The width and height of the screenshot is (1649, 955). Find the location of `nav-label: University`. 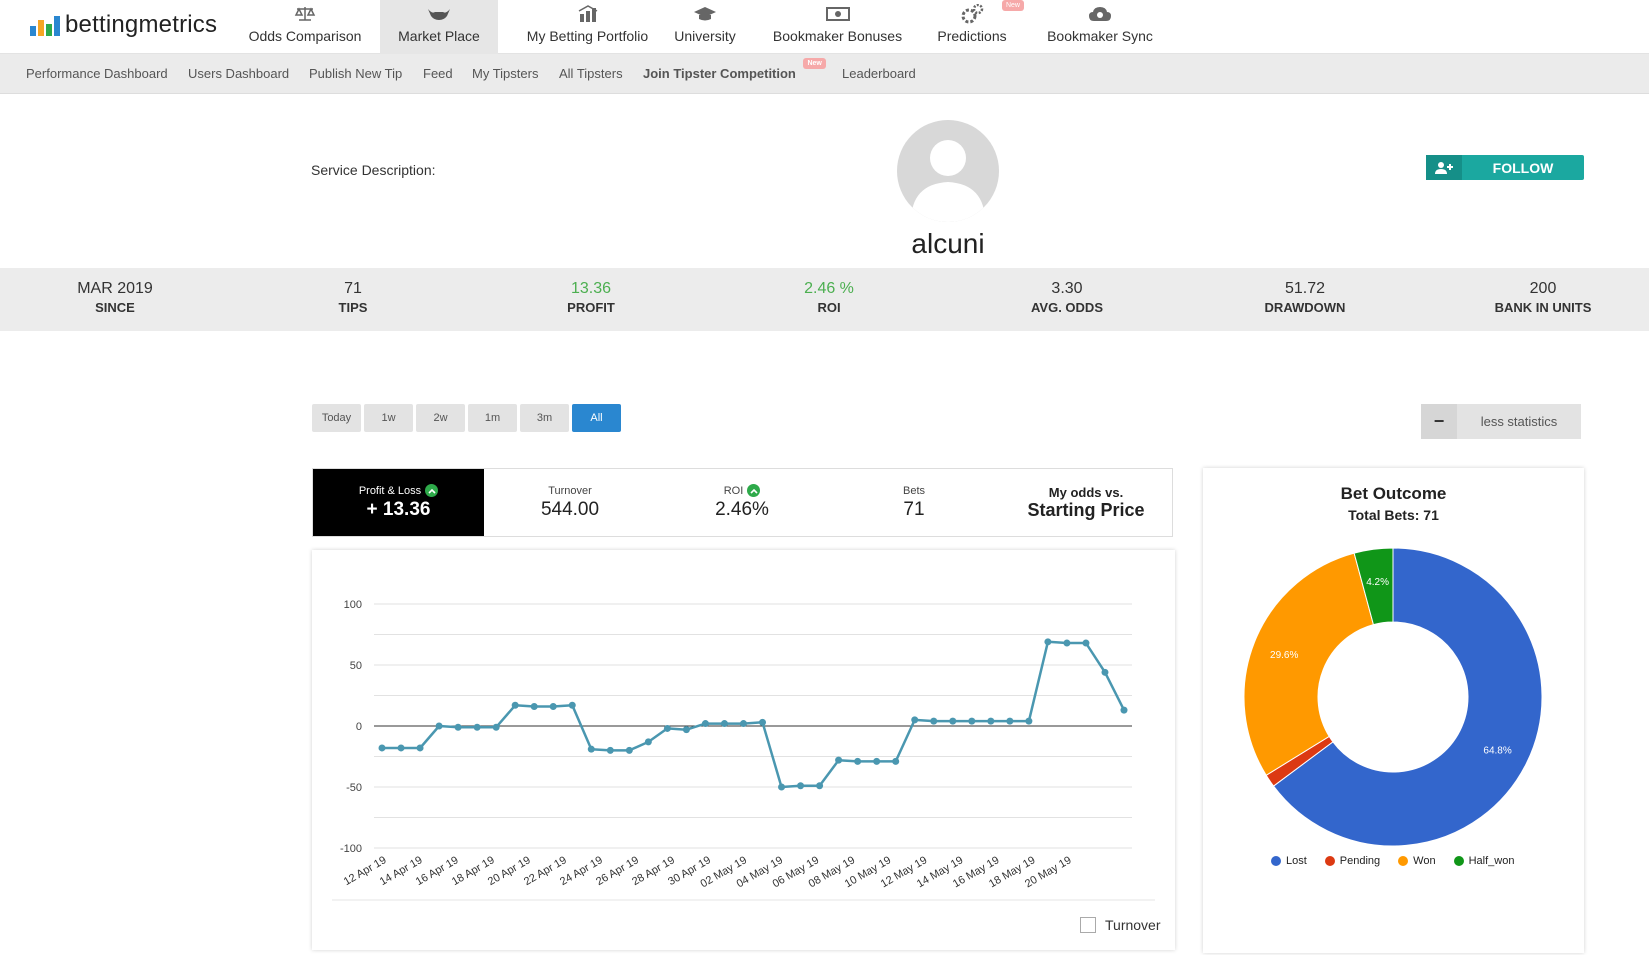

nav-label: University is located at coordinates (705, 36).